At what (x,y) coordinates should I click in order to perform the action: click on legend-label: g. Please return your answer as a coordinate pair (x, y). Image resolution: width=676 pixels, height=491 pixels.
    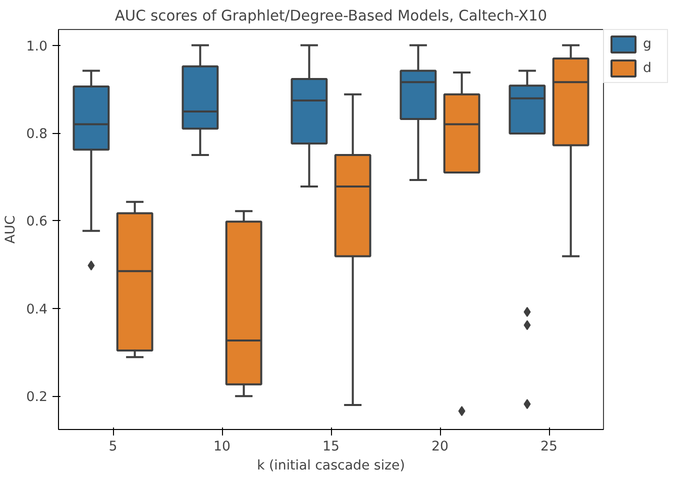
    Looking at the image, I should click on (647, 44).